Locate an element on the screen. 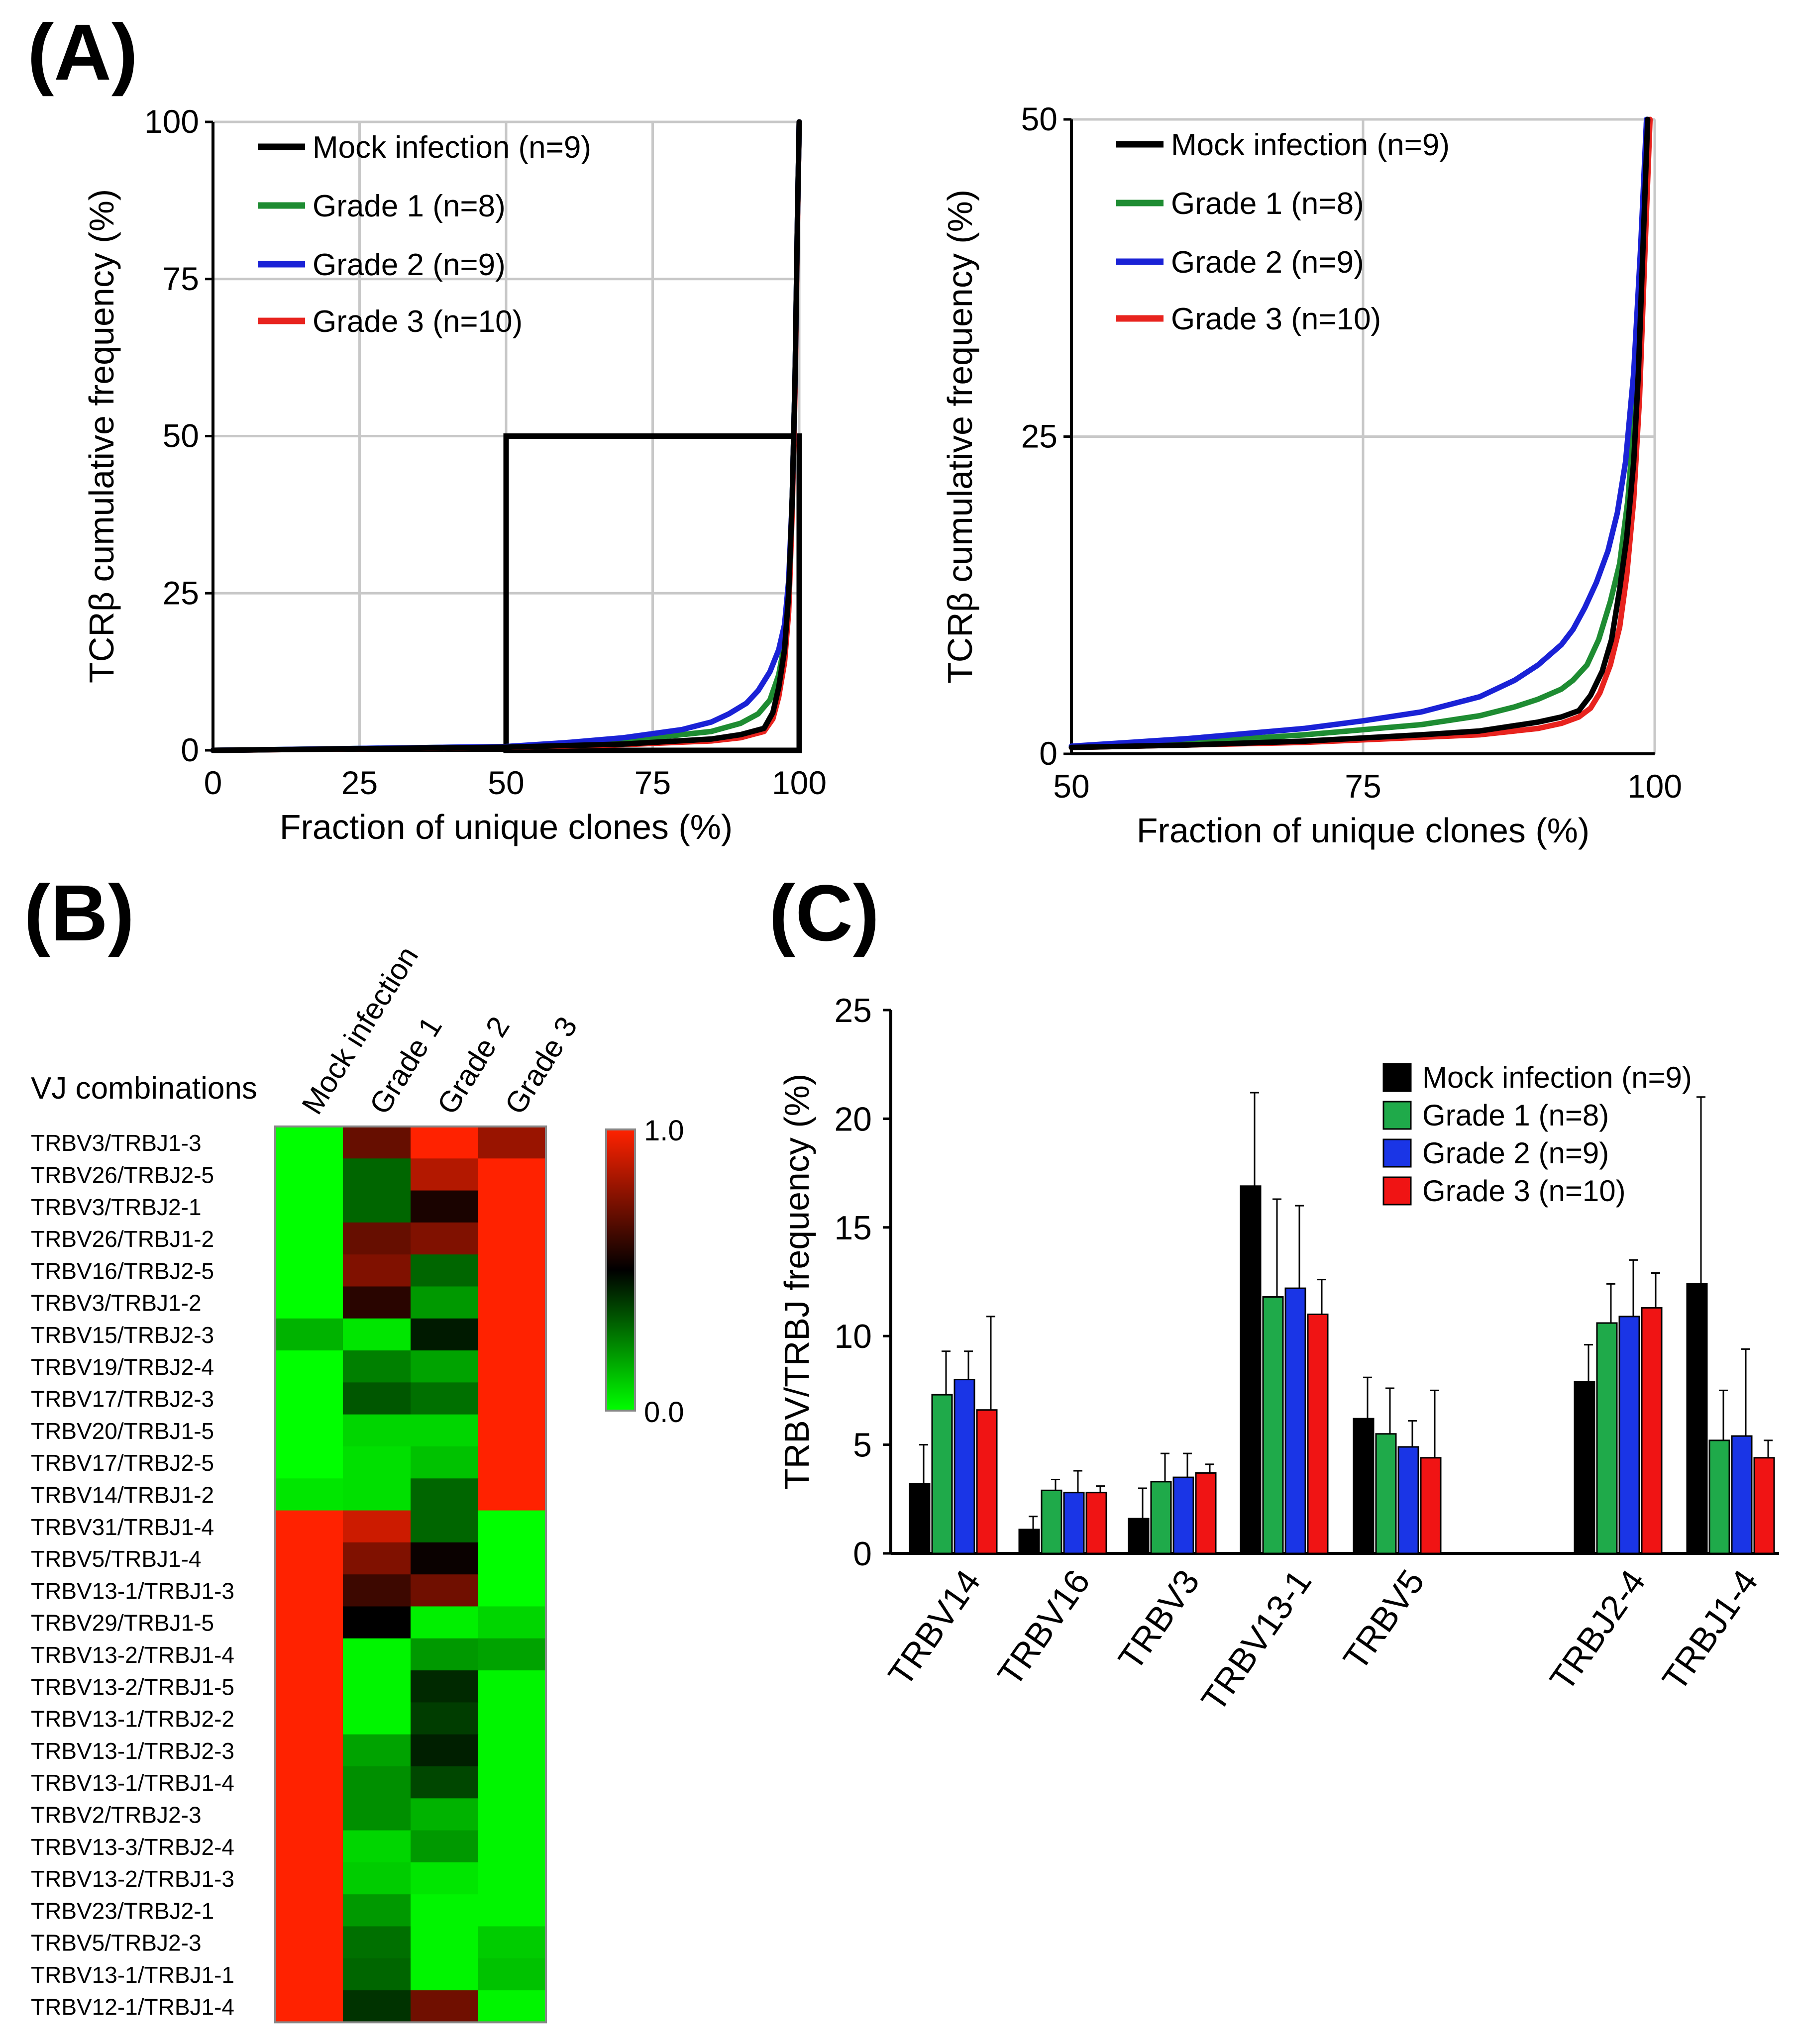 This screenshot has width=1800, height=2044. row-header: VJ combinations is located at coordinates (144, 1088).